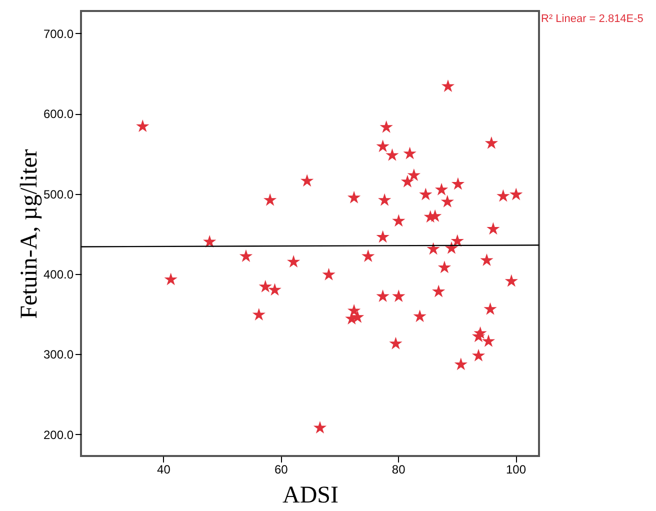  What do you see at coordinates (592, 19) in the screenshot?
I see `text: R² Linear = 2.814E-5` at bounding box center [592, 19].